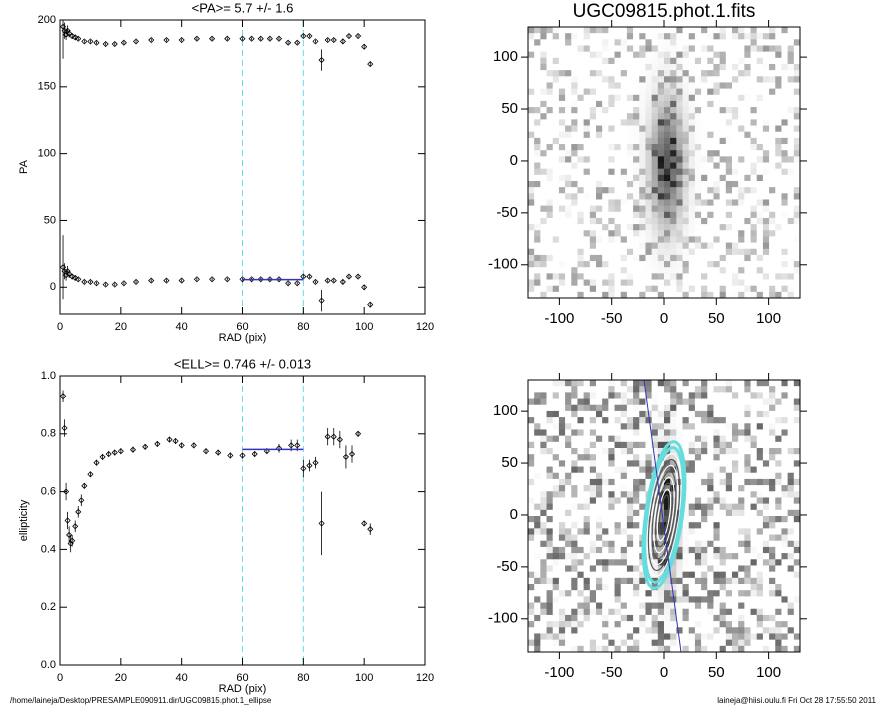 The height and width of the screenshot is (708, 885). I want to click on contour, so click(664, 515).